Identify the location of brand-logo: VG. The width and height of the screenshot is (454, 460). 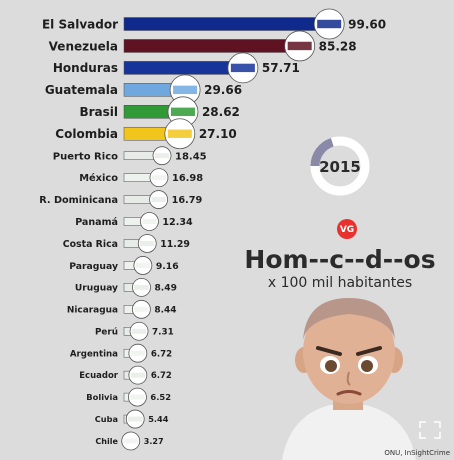
(347, 229).